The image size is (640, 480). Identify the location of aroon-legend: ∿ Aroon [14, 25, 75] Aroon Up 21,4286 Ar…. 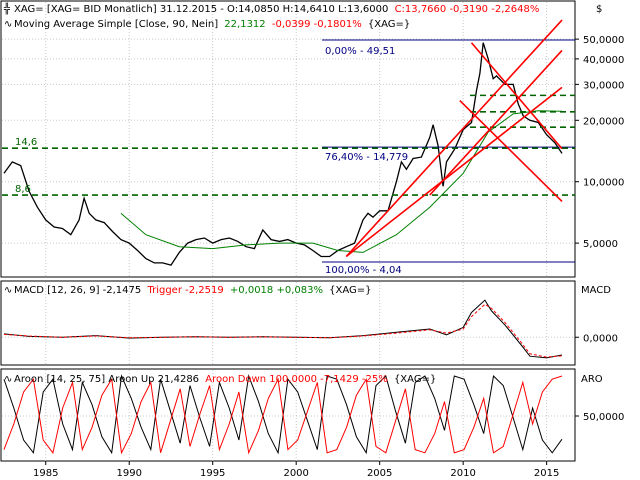
(220, 379).